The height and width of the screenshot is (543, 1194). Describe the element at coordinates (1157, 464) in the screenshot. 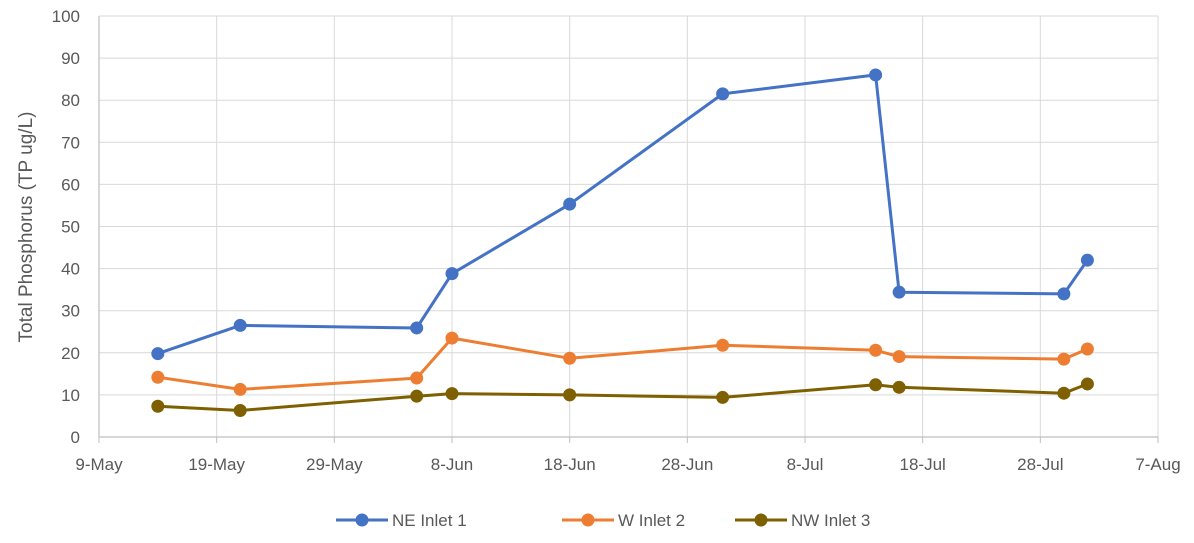

I see `x-tick-label: 7-Aug` at that location.